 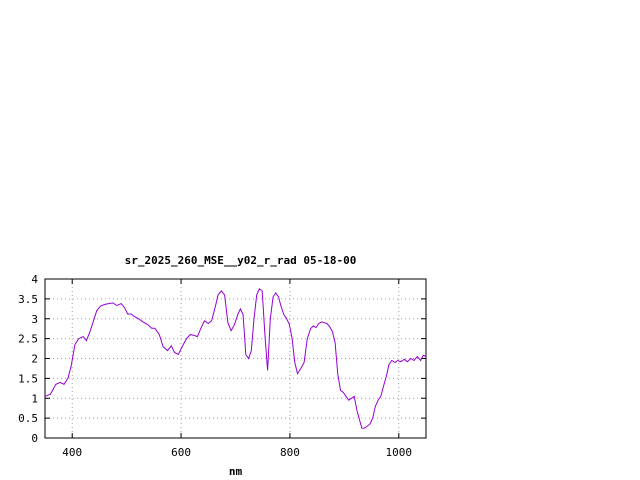 I want to click on y-tick-label: 0.5, so click(x=28, y=418).